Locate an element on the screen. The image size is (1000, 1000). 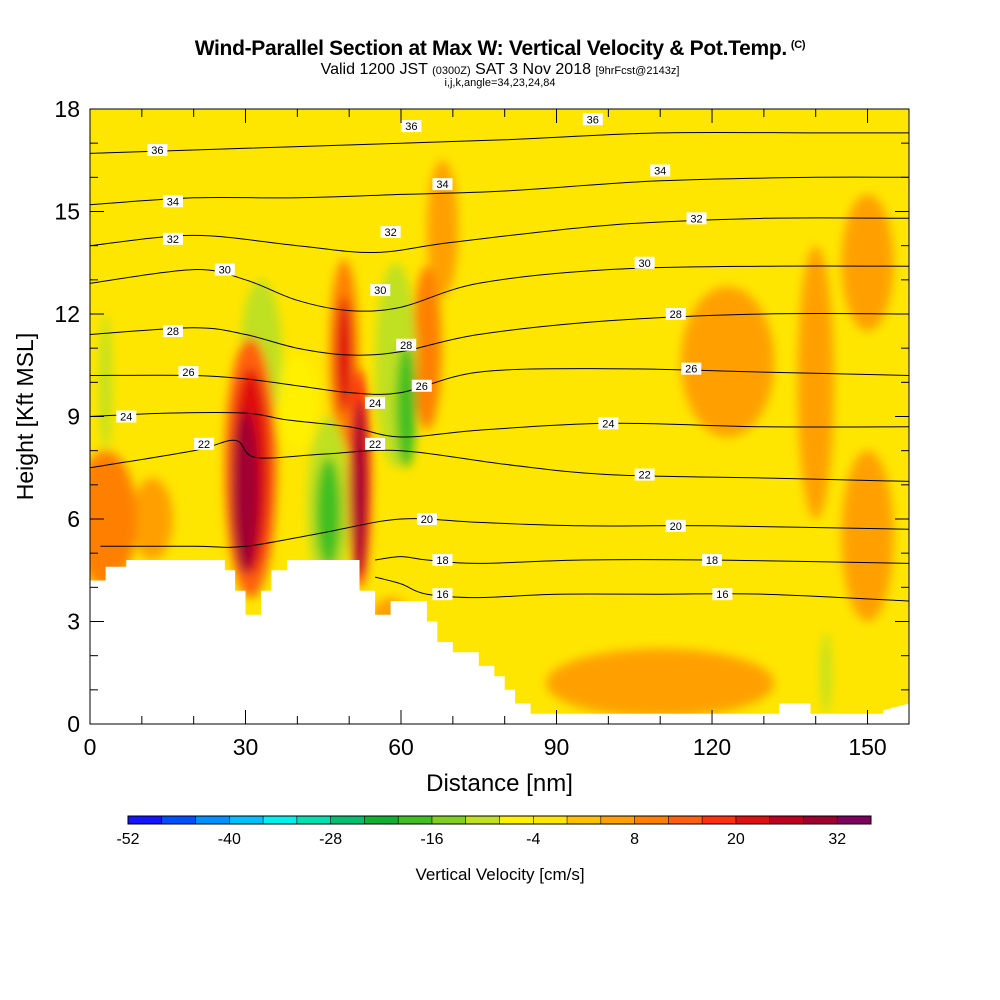
y-tick-label: 15 is located at coordinates (67, 212).